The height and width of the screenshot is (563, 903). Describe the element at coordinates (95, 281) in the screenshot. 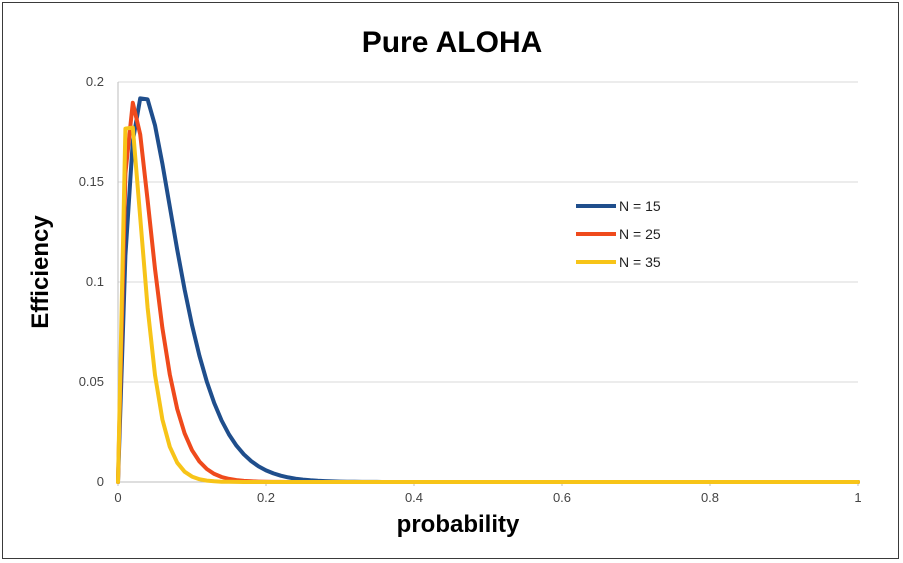

I see `y-tick-label: 0.1` at that location.